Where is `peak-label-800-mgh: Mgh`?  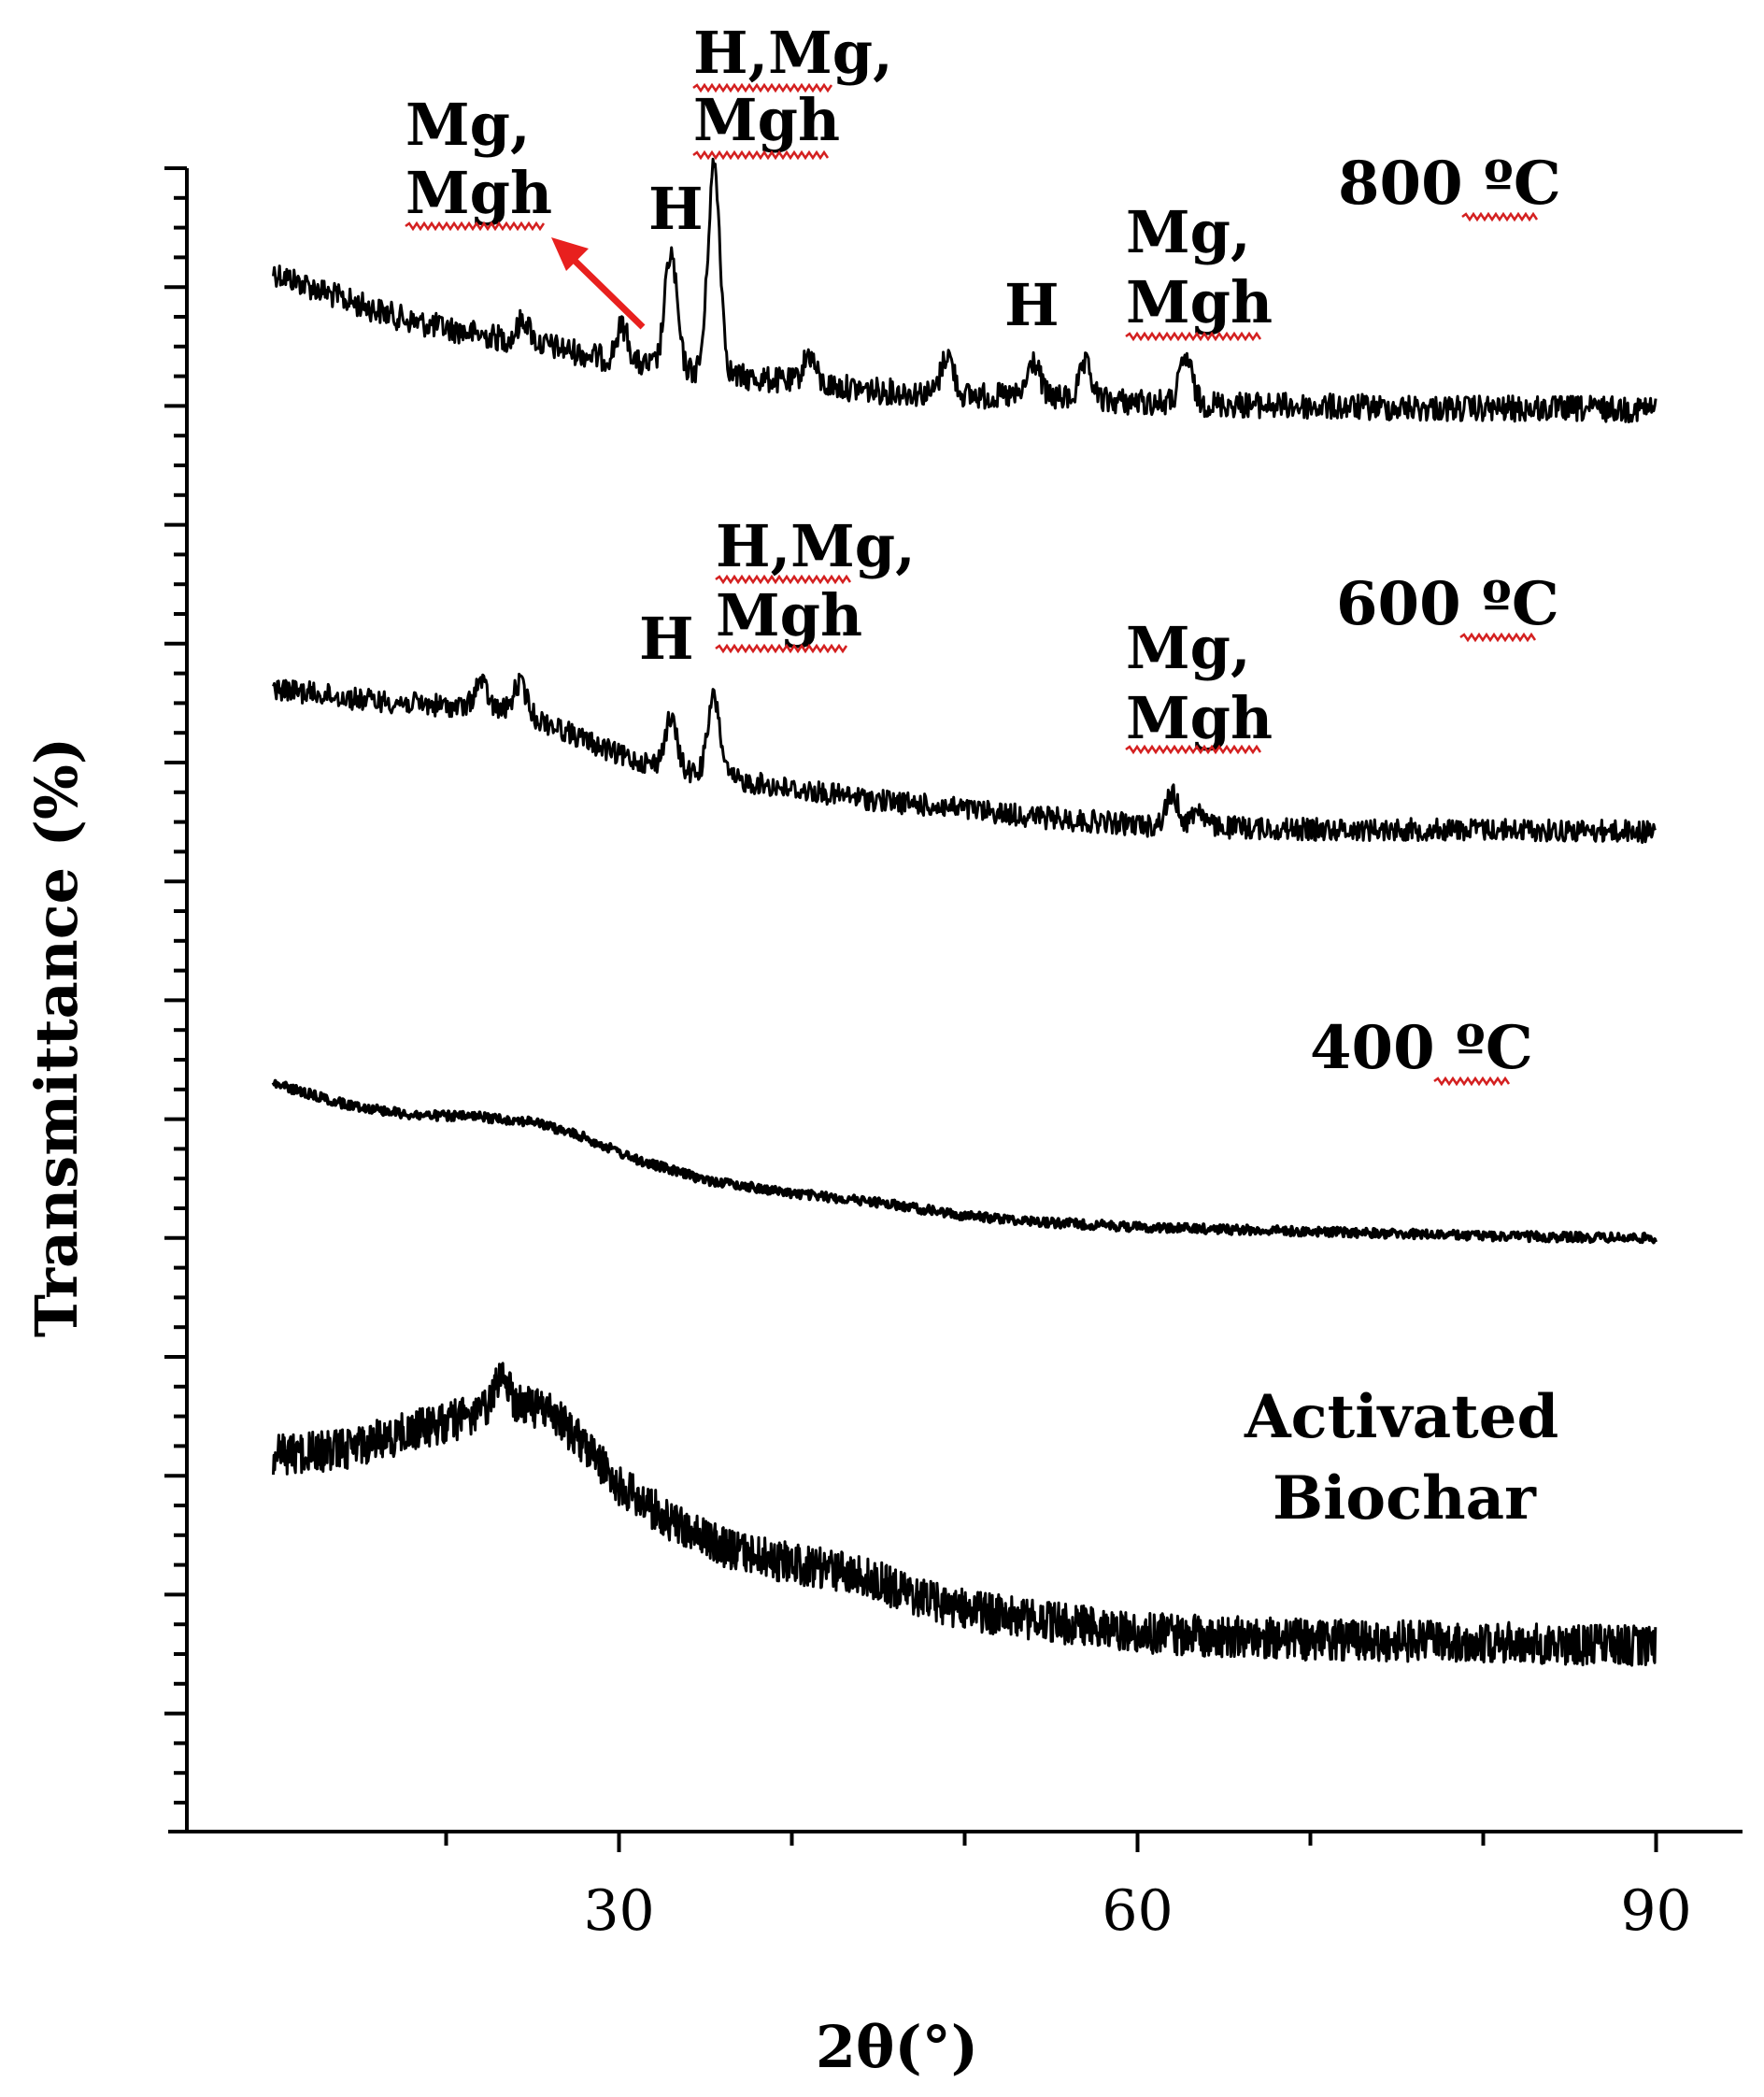 peak-label-800-mgh: Mgh is located at coordinates (478, 193).